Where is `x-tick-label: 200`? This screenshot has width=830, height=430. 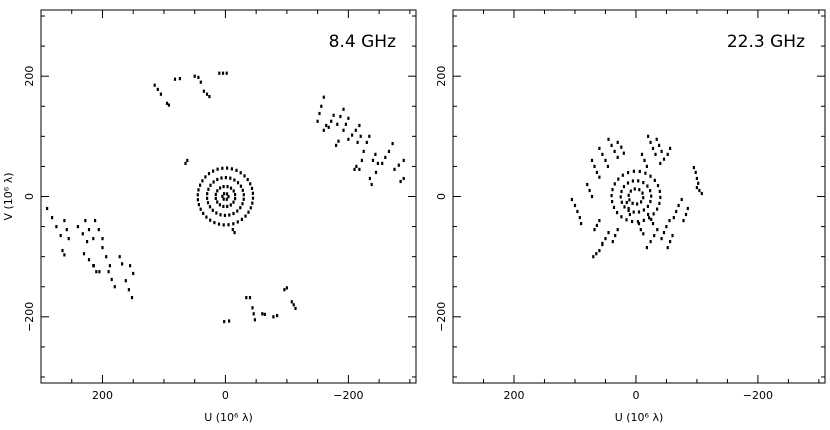
x-tick-label: 200 is located at coordinates (513, 395).